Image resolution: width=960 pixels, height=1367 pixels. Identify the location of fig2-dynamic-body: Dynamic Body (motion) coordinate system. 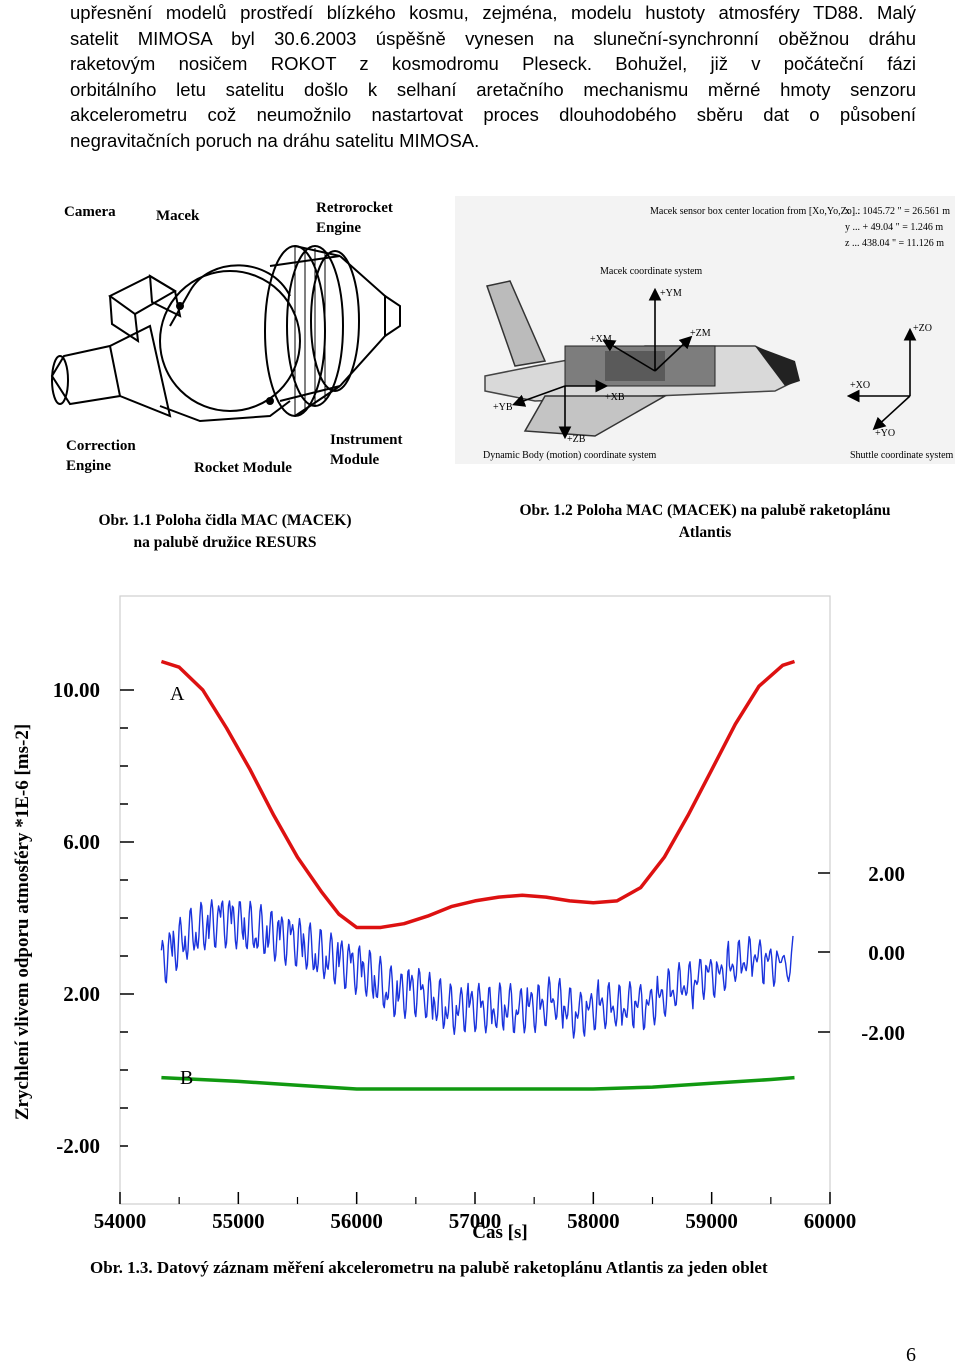
(570, 455).